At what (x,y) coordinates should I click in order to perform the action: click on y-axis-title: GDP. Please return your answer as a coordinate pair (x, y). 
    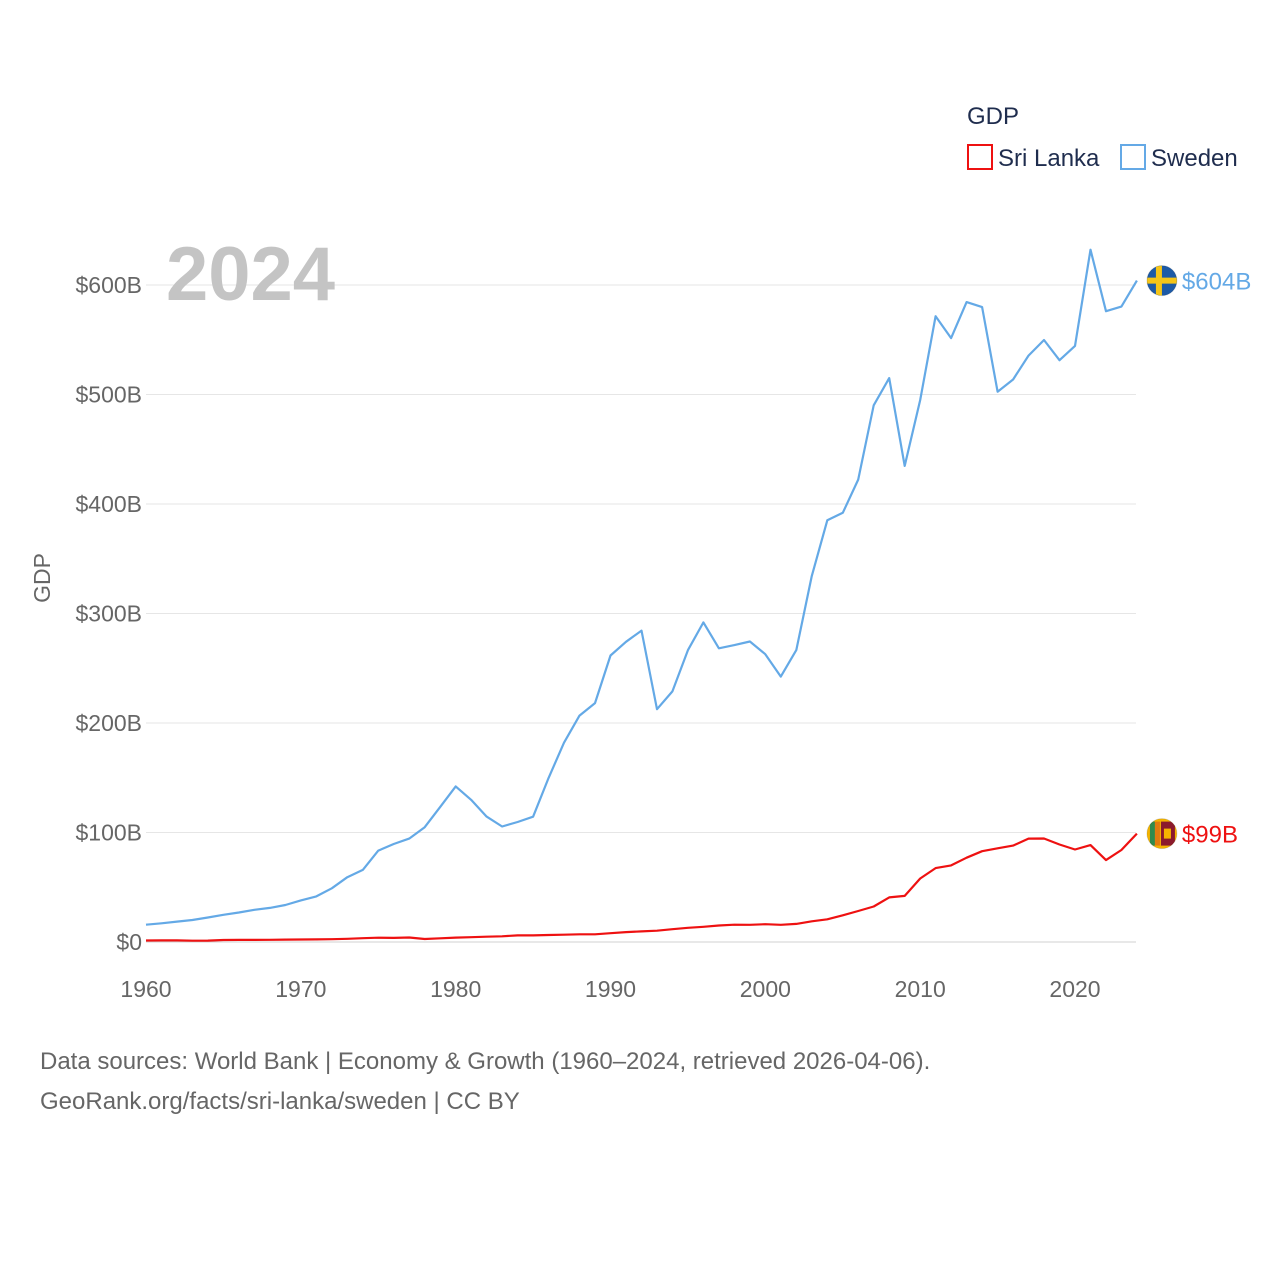
    Looking at the image, I should click on (42, 578).